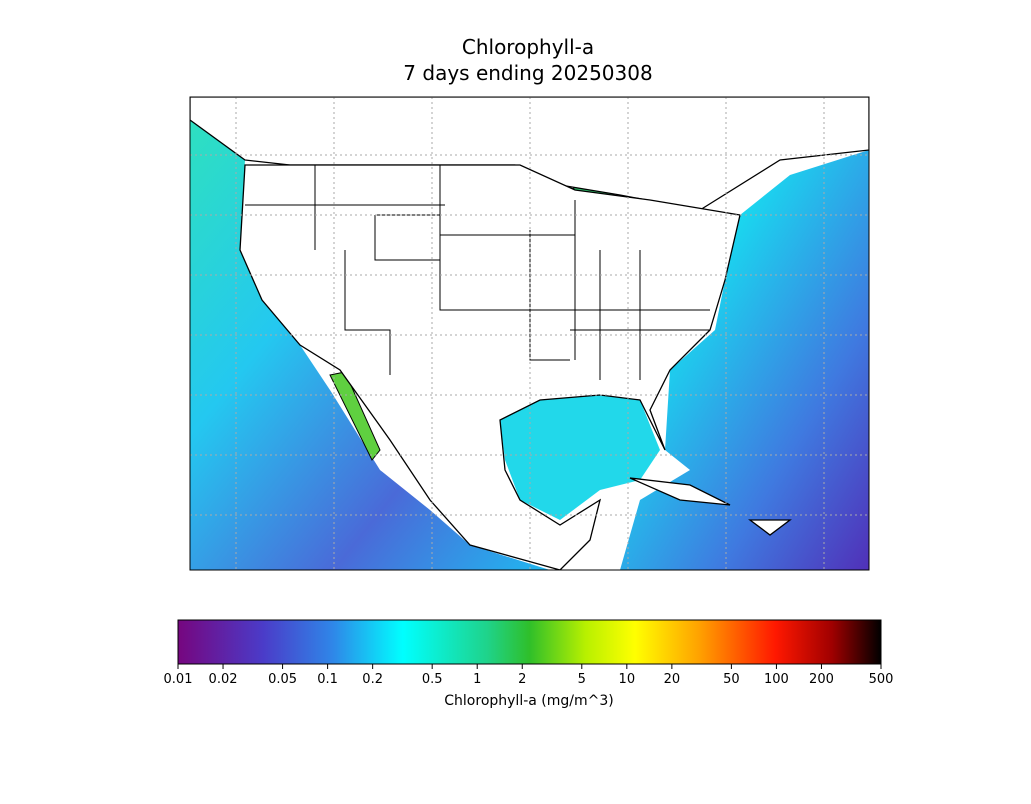  What do you see at coordinates (527, 73) in the screenshot?
I see `title-line: 7 days ending 20250308` at bounding box center [527, 73].